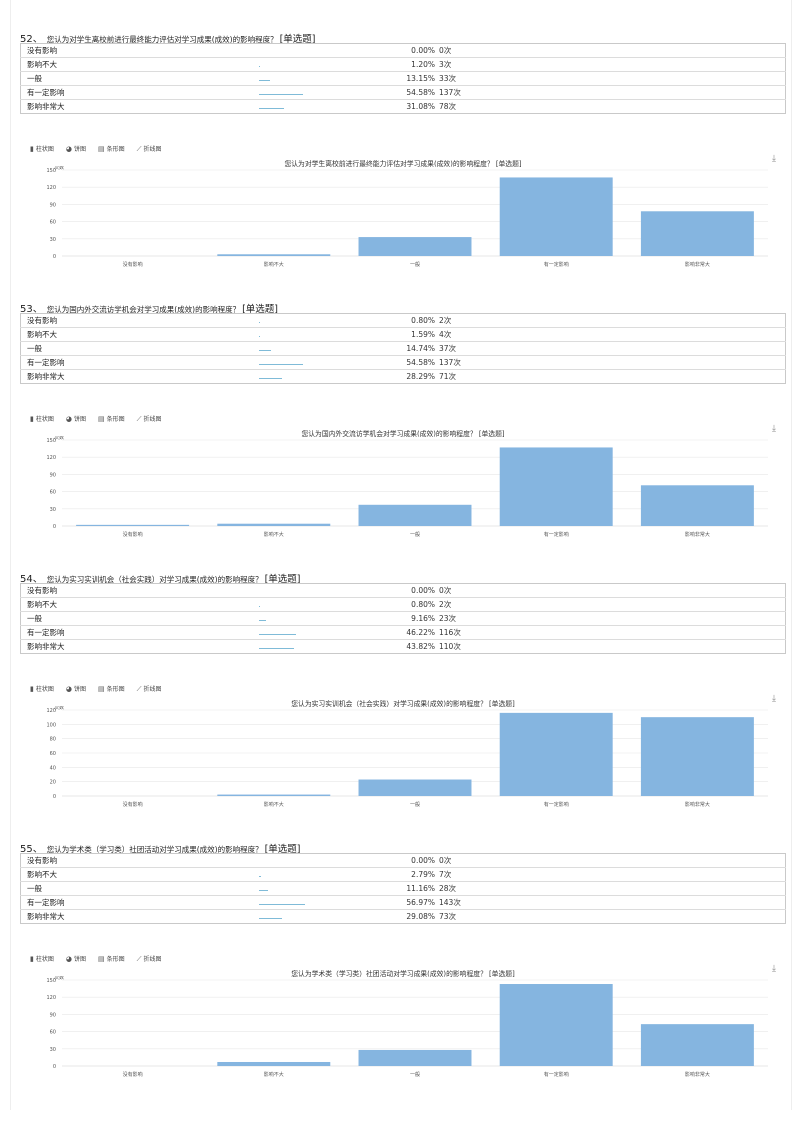 This screenshot has width=800, height=1131. I want to click on percent-value: 54.58%, so click(388, 92).